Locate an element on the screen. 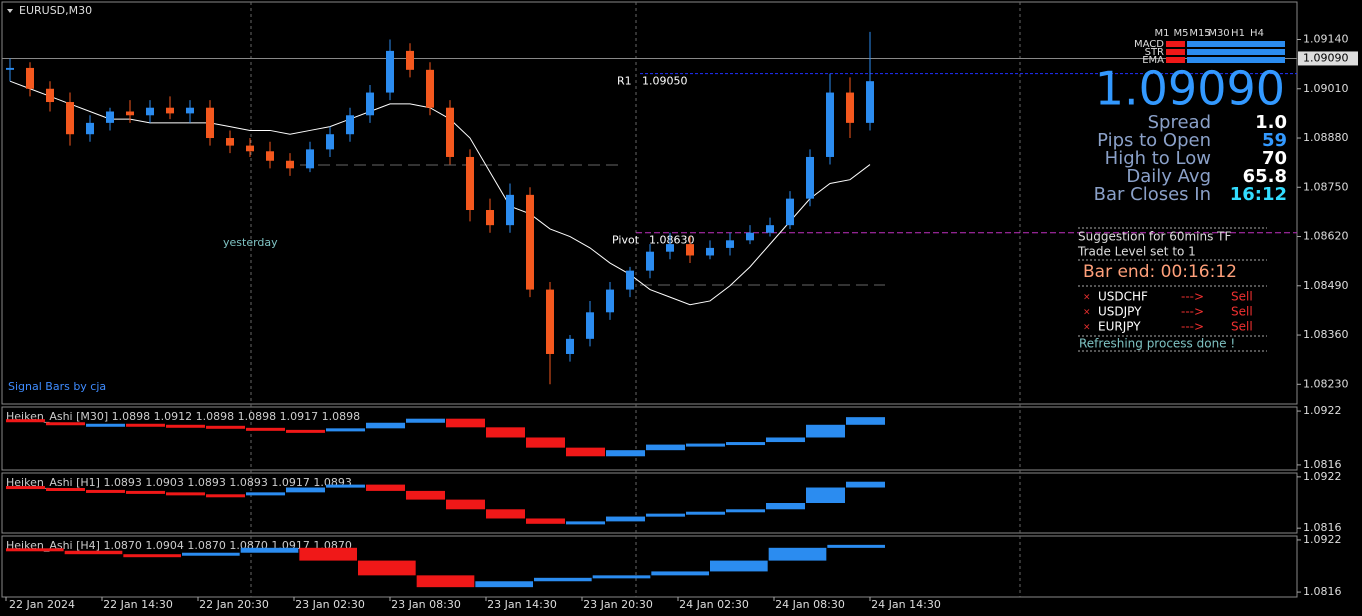 This screenshot has height=616, width=1362. symbol-title: EURUSD,M30 is located at coordinates (55, 10).